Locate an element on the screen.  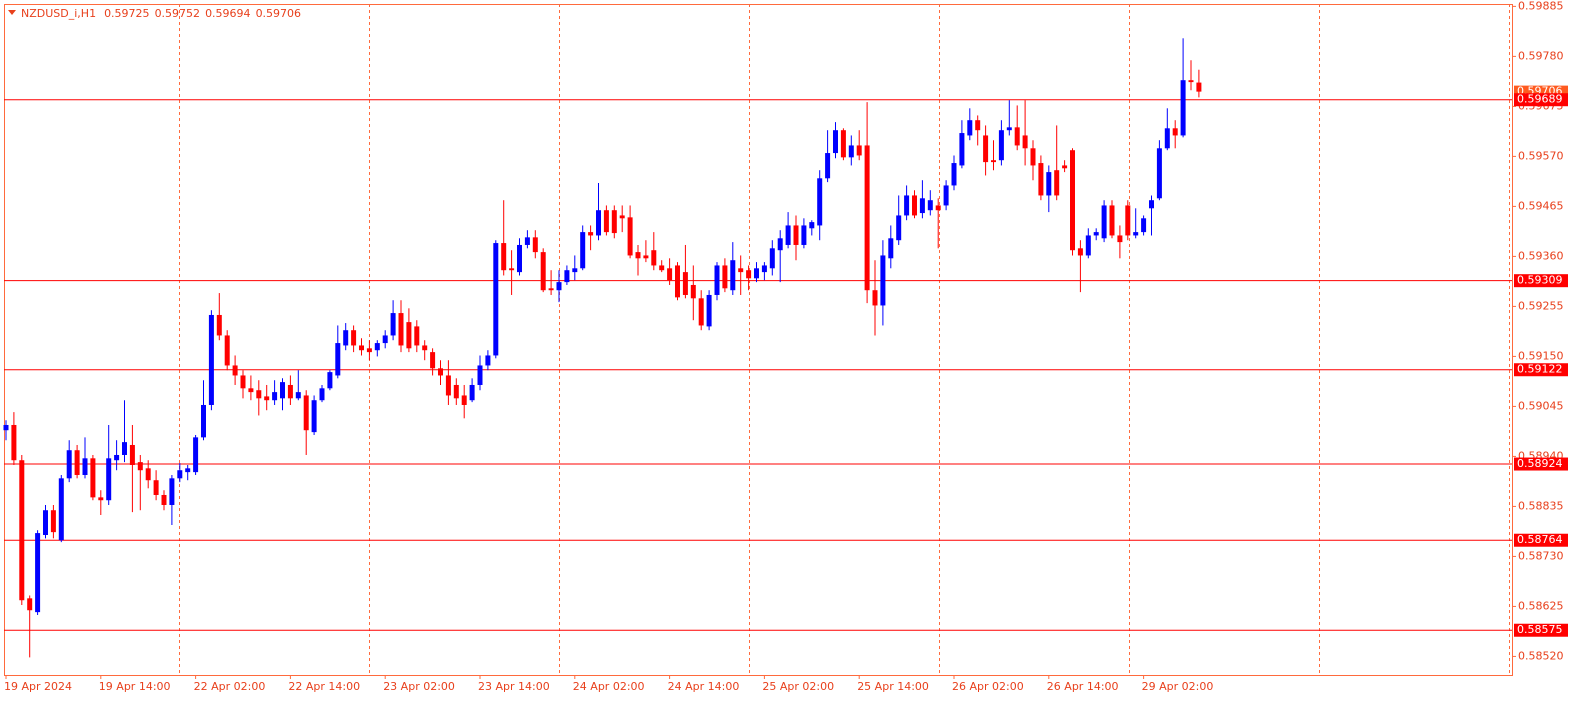
x-tick-label: 25 Apr 14:00 is located at coordinates (893, 686).